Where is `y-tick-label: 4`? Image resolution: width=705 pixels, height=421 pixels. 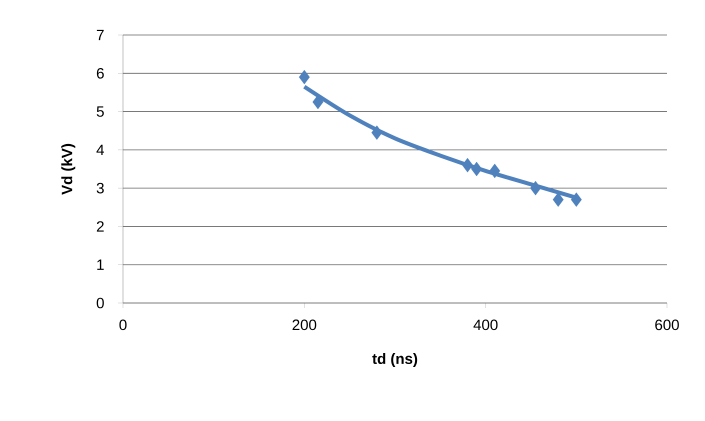
y-tick-label: 4 is located at coordinates (100, 150).